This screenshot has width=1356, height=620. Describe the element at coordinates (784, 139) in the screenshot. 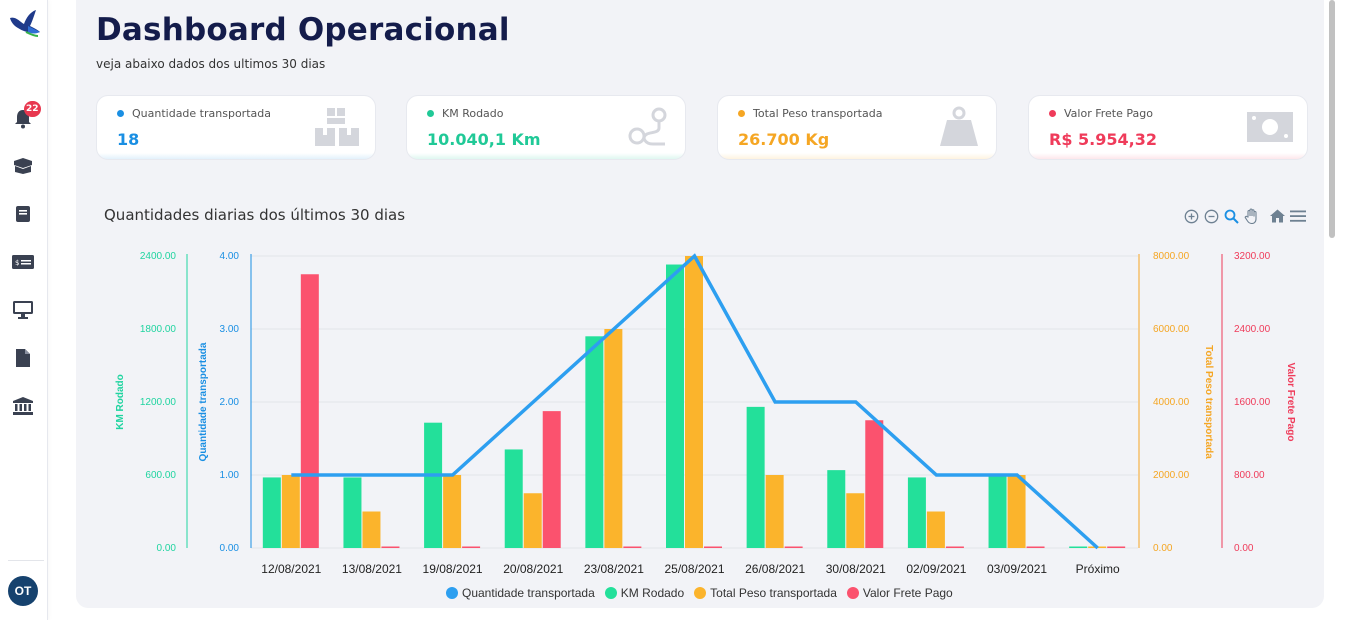

I see `kpi-value: 26.700 Kg` at that location.